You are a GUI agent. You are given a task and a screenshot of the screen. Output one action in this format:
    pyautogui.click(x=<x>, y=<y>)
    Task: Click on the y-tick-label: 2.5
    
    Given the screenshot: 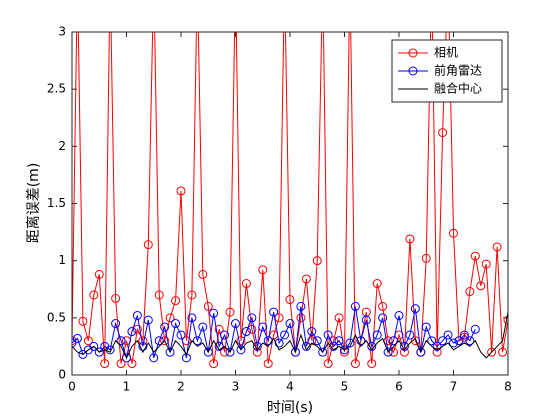 What is the action you would take?
    pyautogui.click(x=56, y=89)
    